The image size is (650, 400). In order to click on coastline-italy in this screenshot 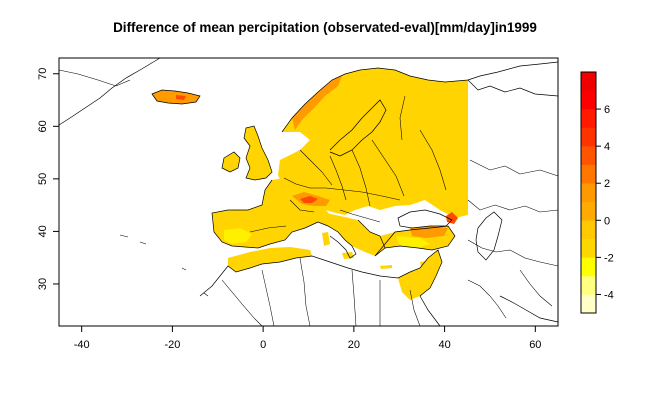, I will do `click(337, 240)`.